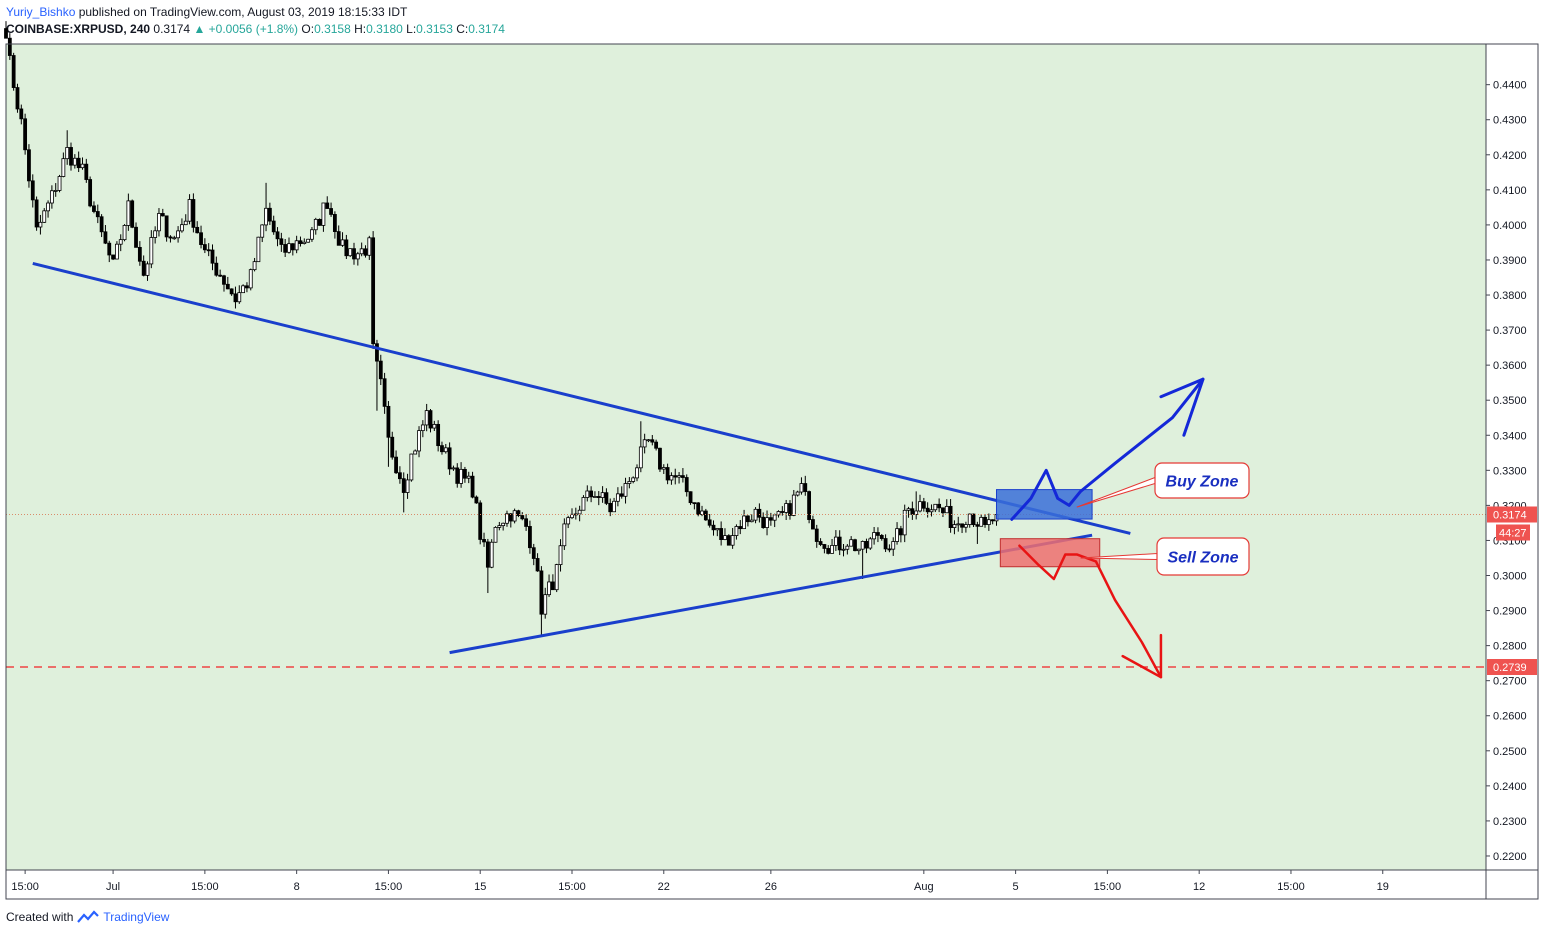 This screenshot has height=936, width=1545. Describe the element at coordinates (1202, 482) in the screenshot. I see `buy-zone-callout-label: Buy Zone` at that location.